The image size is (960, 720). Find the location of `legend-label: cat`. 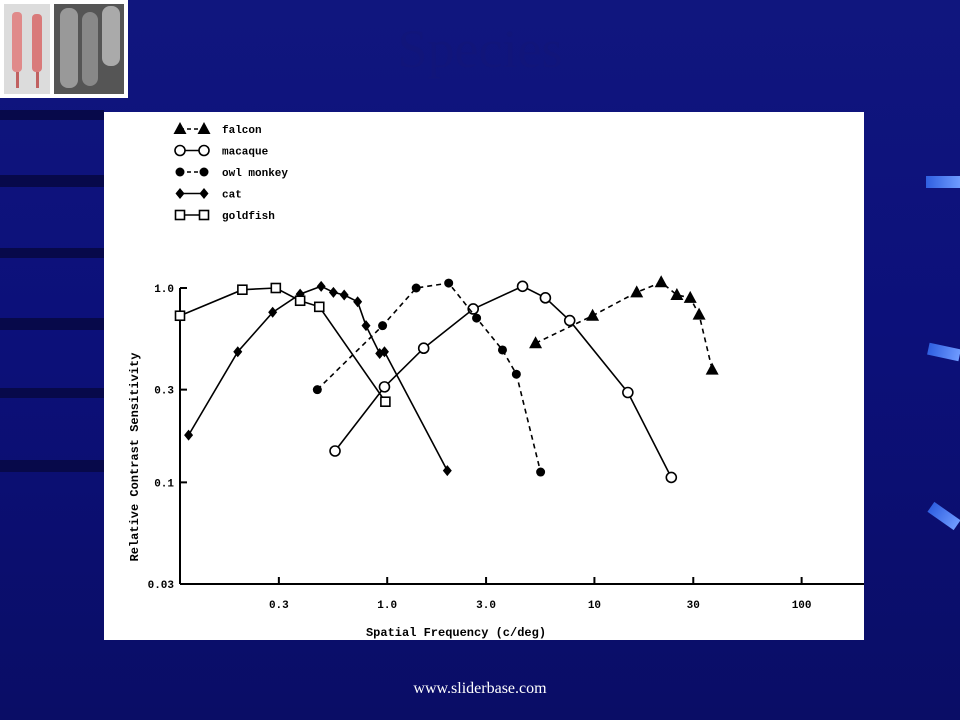

legend-label: cat is located at coordinates (232, 196).